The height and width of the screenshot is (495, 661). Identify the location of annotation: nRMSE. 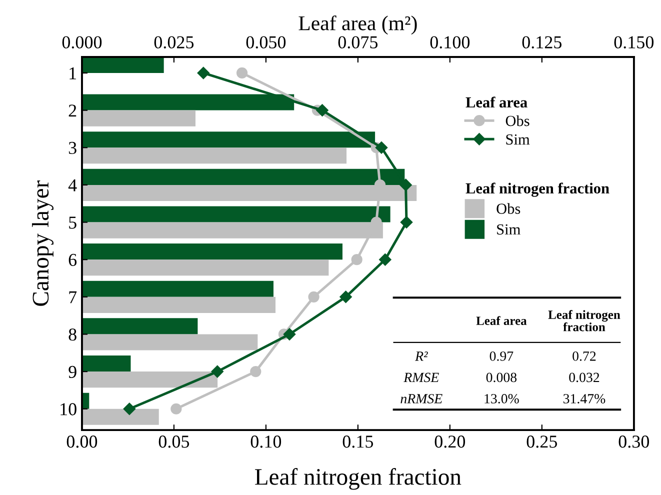
(421, 399).